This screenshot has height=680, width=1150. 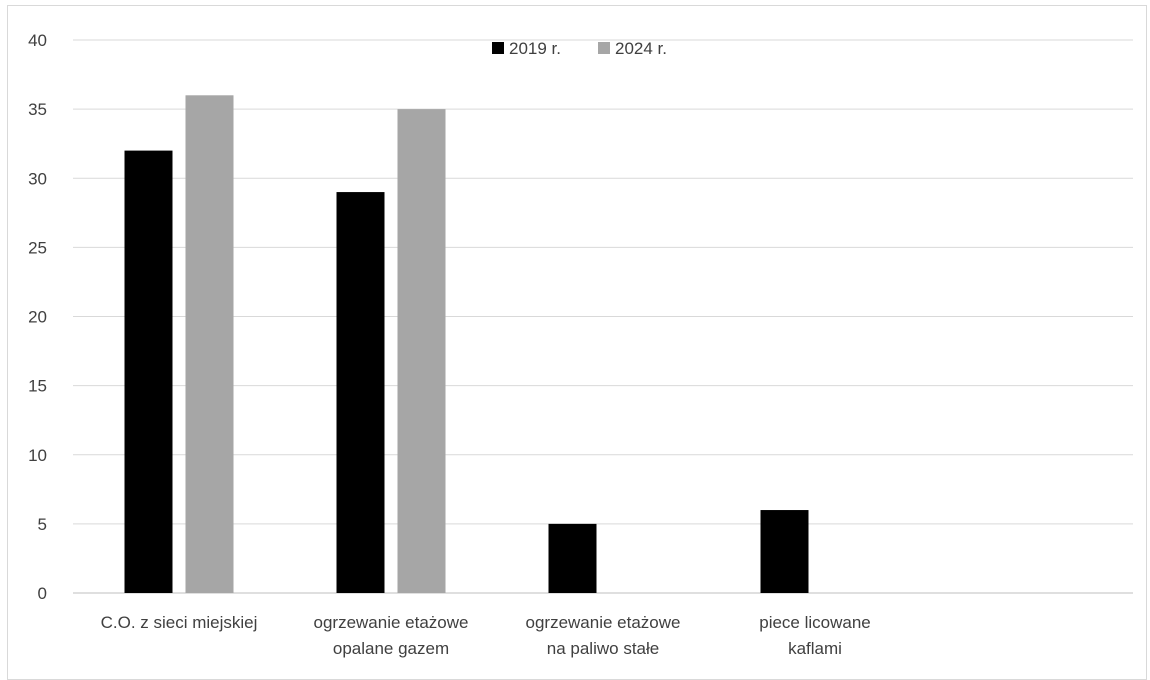 I want to click on y-tick-label: 0, so click(x=42, y=593).